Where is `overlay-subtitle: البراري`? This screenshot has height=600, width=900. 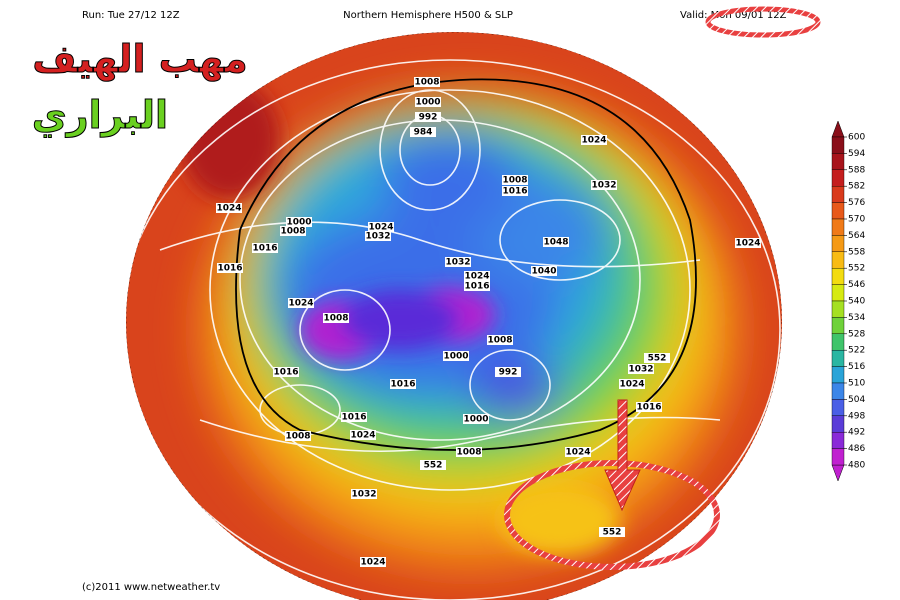 overlay-subtitle: البراري is located at coordinates (100, 115).